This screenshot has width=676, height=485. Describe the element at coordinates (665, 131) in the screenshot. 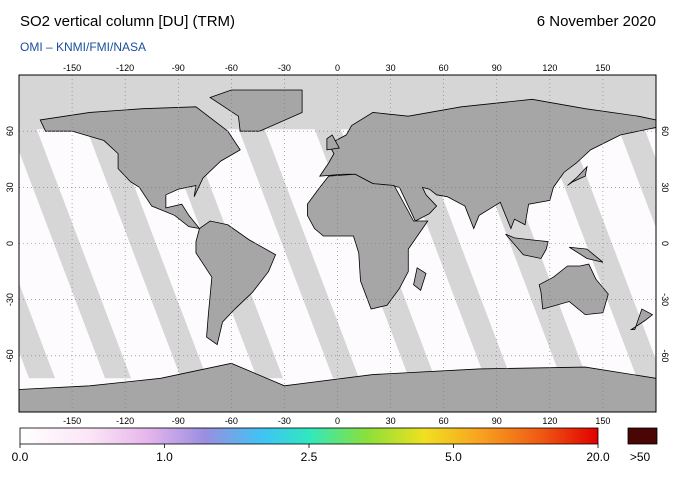

I see `lat-tick-label-right: 60` at that location.